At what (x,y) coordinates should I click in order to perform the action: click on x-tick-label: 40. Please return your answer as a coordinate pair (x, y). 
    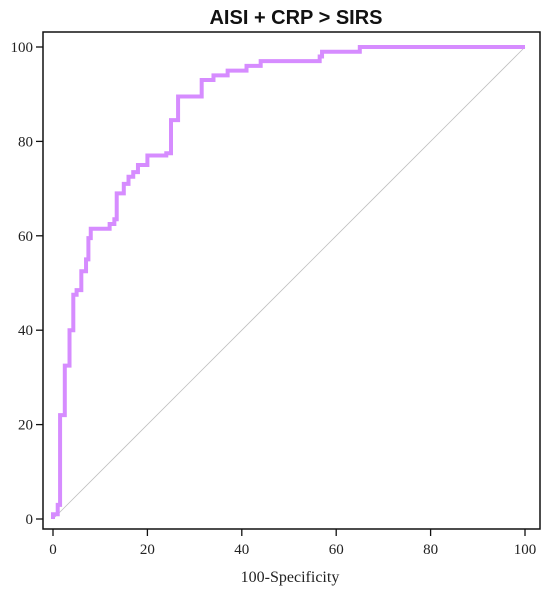
    Looking at the image, I should click on (241, 550).